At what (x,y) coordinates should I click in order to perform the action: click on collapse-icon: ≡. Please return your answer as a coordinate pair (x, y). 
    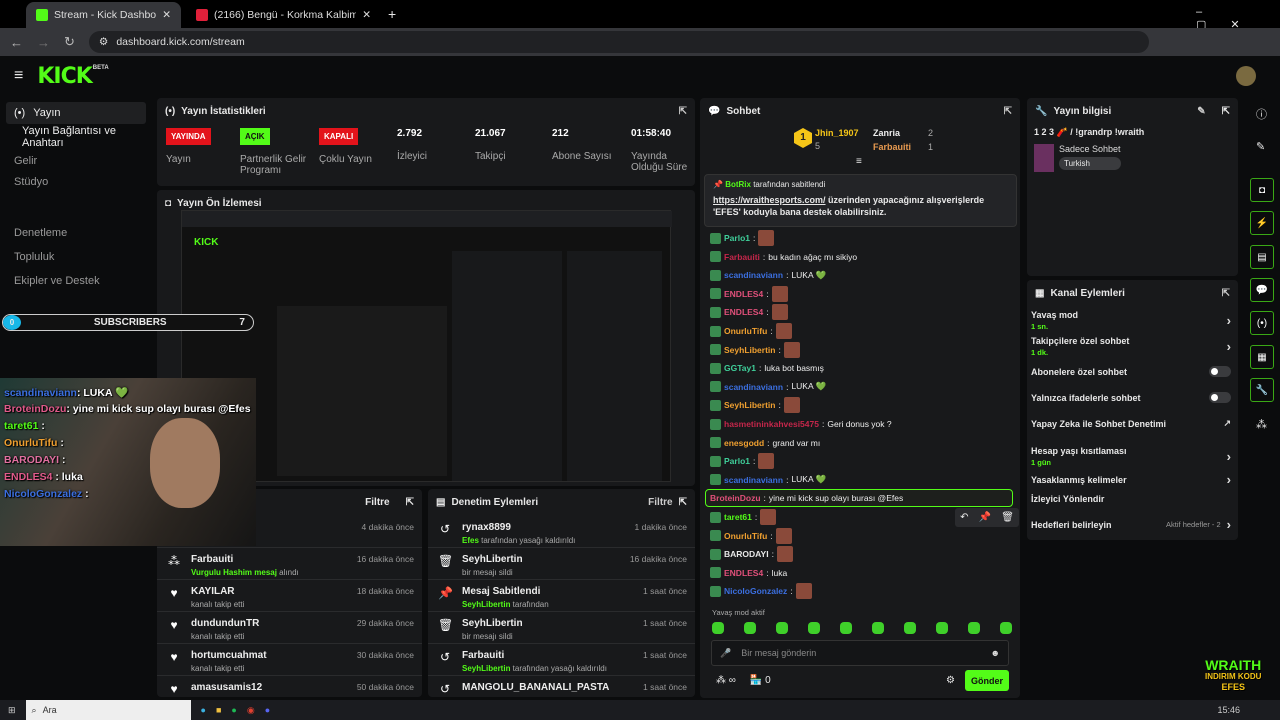
    Looking at the image, I should click on (859, 161).